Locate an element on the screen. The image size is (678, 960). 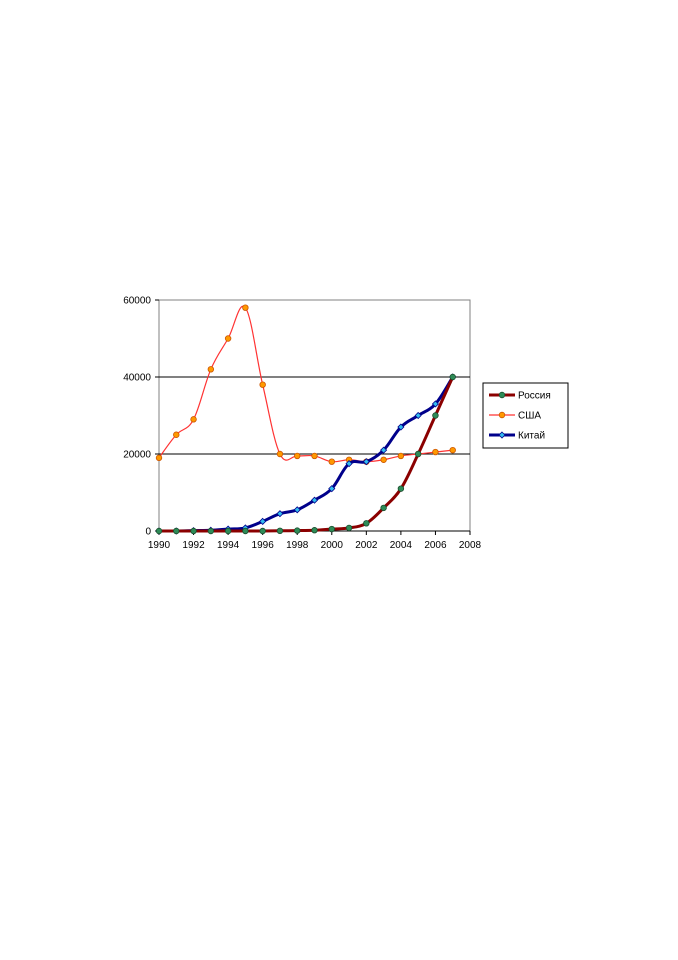
x-tick-label: 2000 is located at coordinates (332, 545).